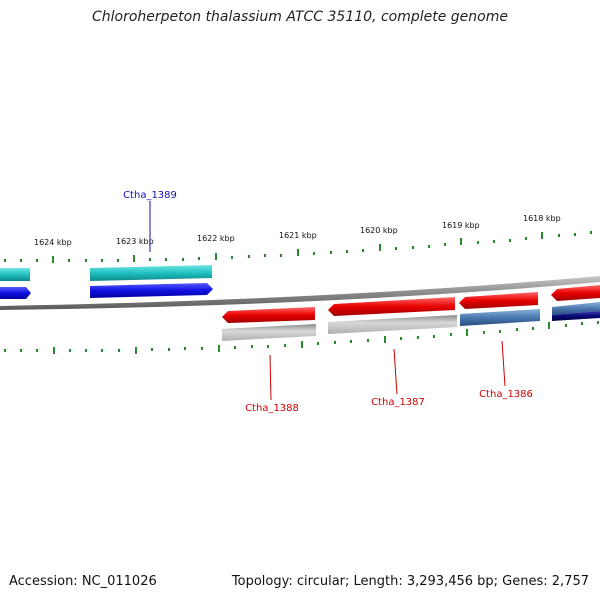  I want to click on ruler-label: 1619 kbp, so click(461, 225).